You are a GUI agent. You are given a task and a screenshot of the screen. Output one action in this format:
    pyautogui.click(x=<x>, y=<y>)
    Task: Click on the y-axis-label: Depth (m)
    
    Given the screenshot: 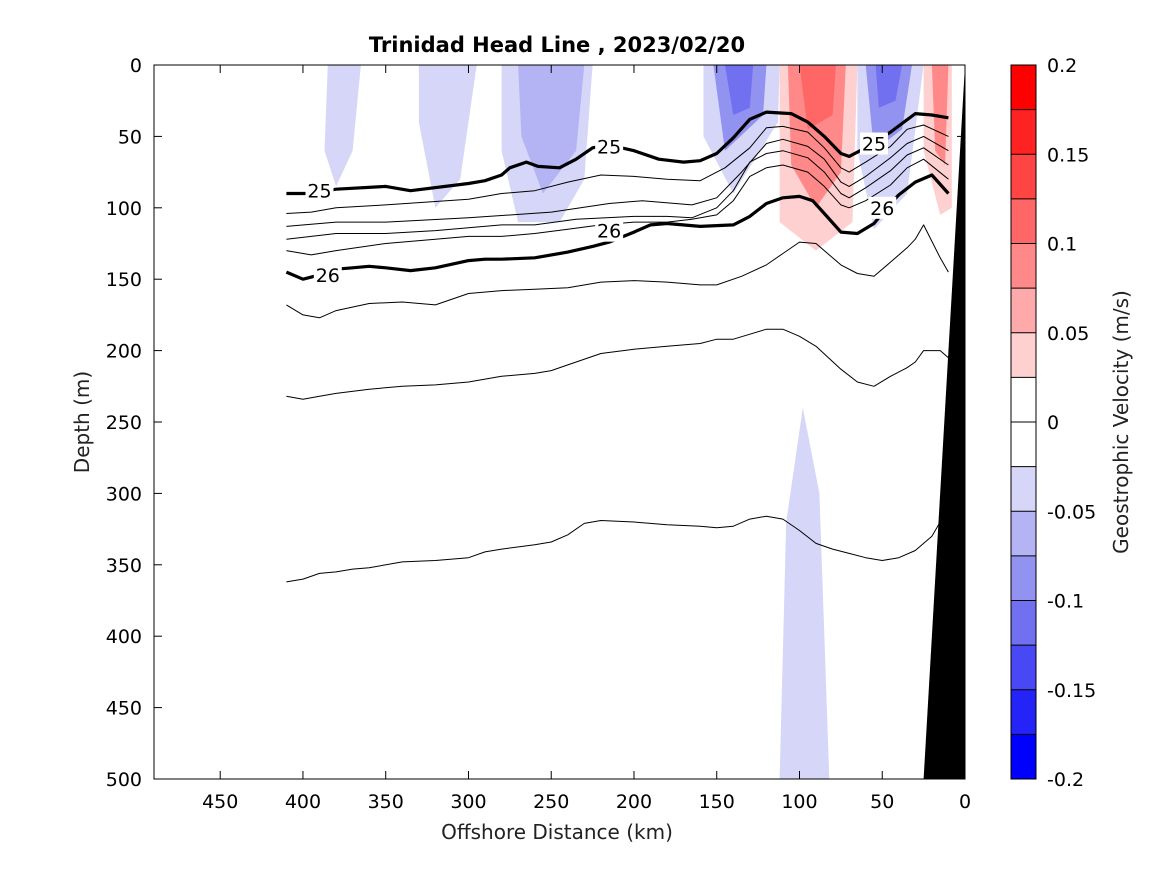 What is the action you would take?
    pyautogui.click(x=82, y=422)
    